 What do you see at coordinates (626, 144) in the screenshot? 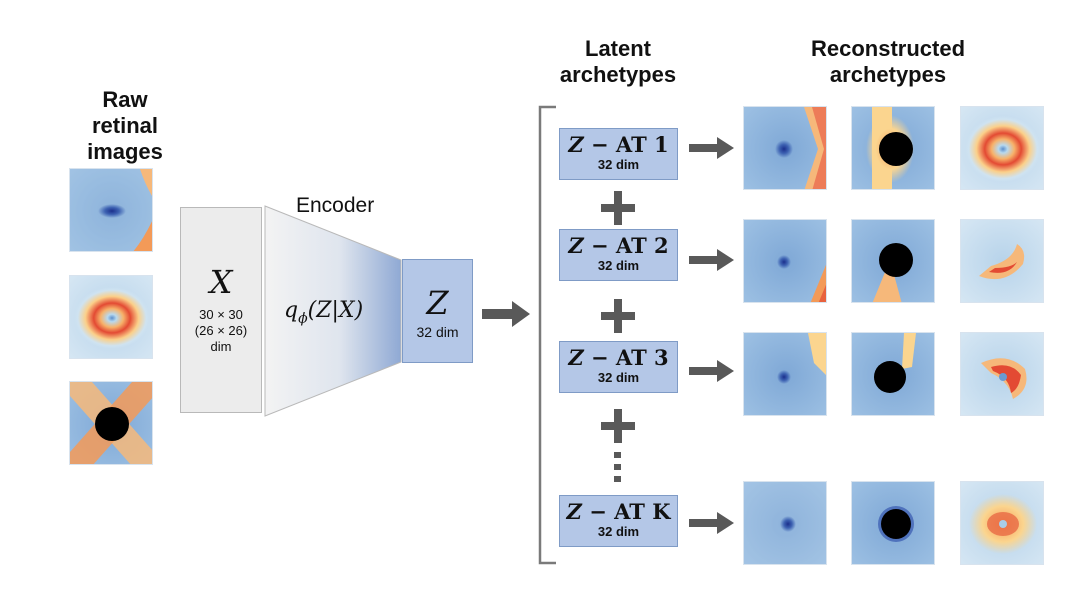
I see `archetype-label: − AT 1` at bounding box center [626, 144].